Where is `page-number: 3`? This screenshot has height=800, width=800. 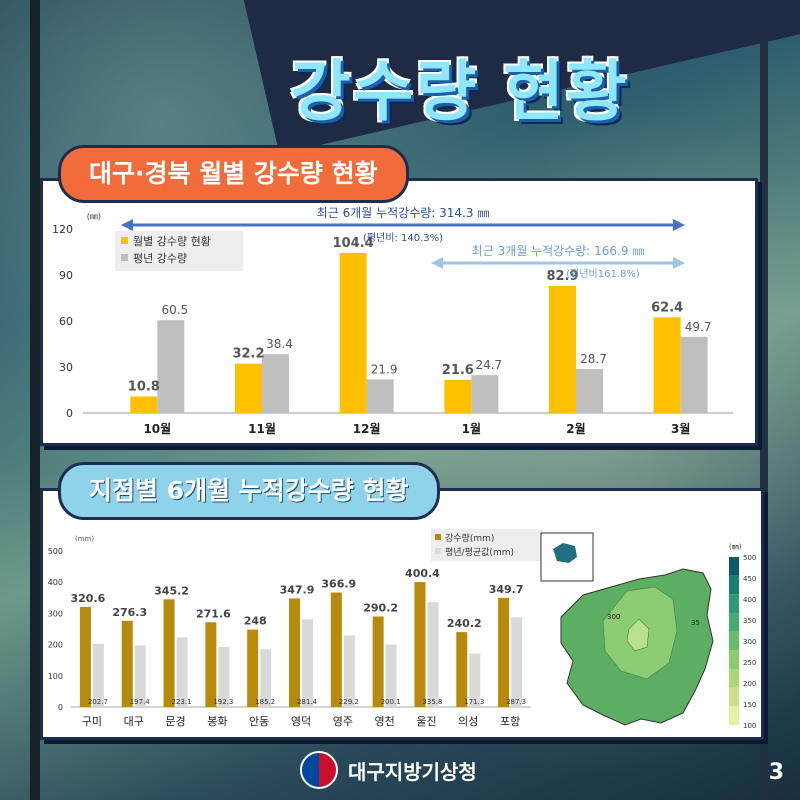
page-number: 3 is located at coordinates (776, 772).